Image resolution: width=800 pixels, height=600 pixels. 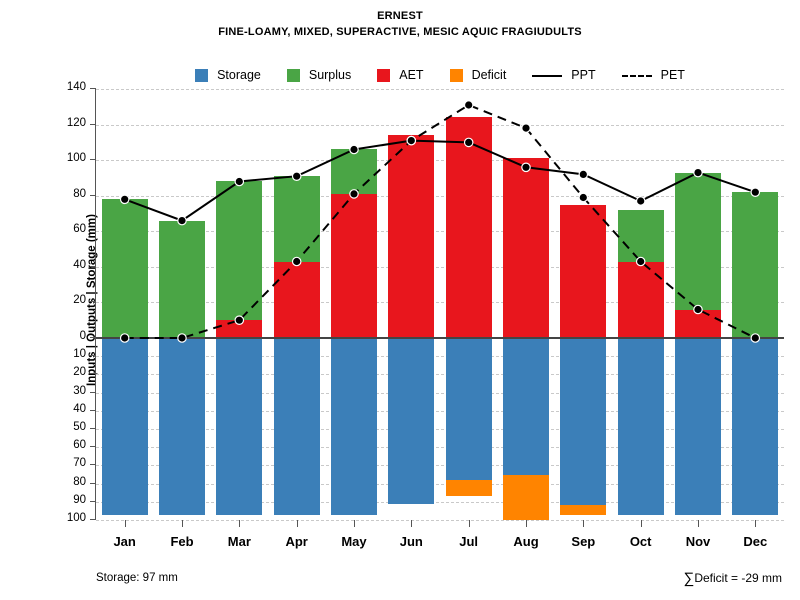 What do you see at coordinates (738, 578) in the screenshot?
I see `deficit-total-text: Deficit = -29 mm` at bounding box center [738, 578].